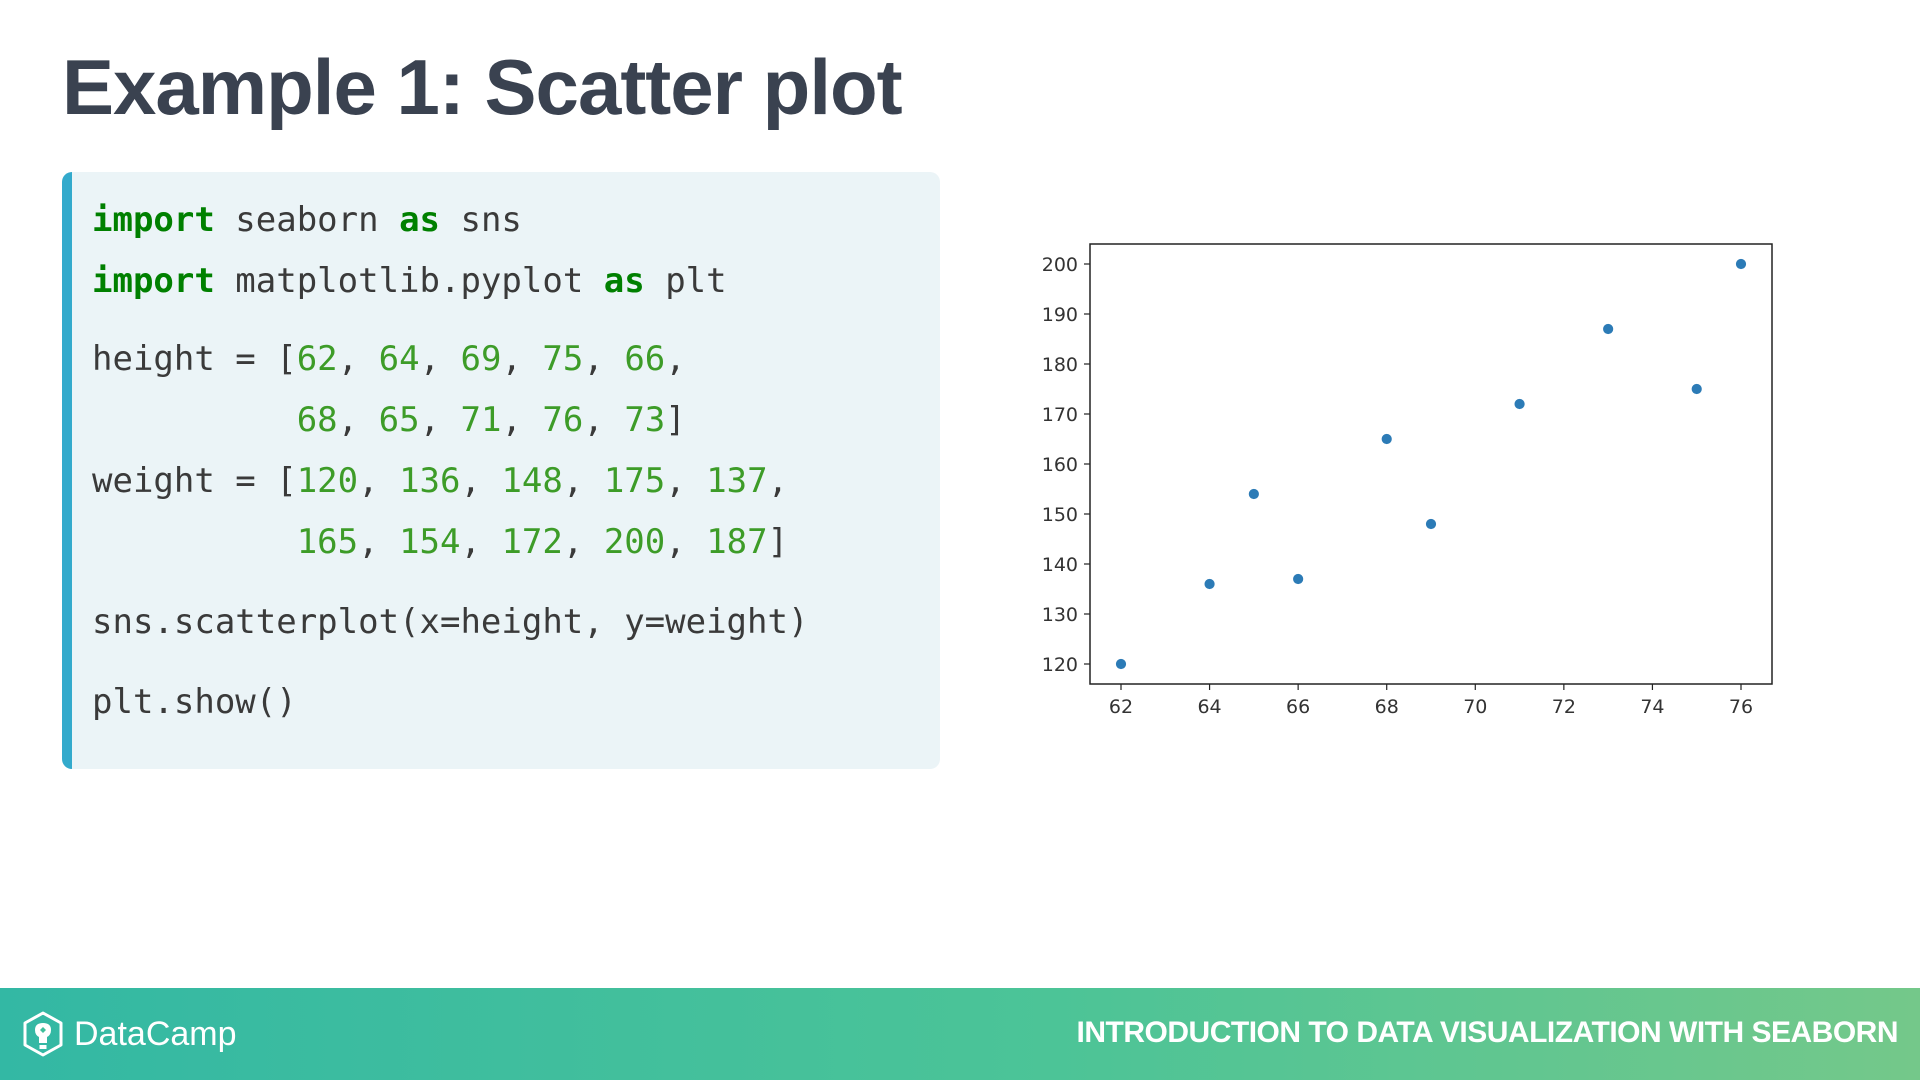 This screenshot has height=1080, width=1920. I want to click on code-number: 175, so click(634, 481).